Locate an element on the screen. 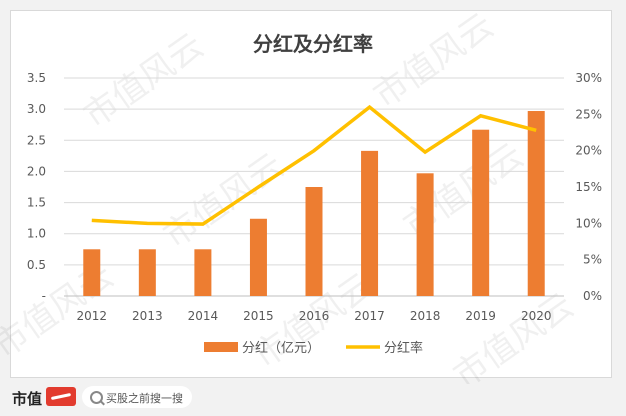 The width and height of the screenshot is (626, 416). brand-seal-icon is located at coordinates (61, 396).